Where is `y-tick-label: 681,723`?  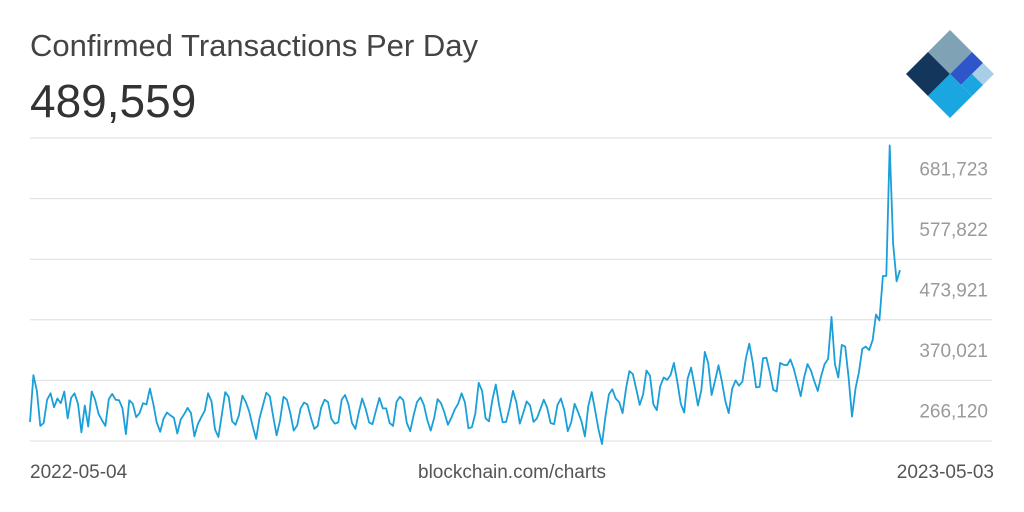
y-tick-label: 681,723 is located at coordinates (953, 169).